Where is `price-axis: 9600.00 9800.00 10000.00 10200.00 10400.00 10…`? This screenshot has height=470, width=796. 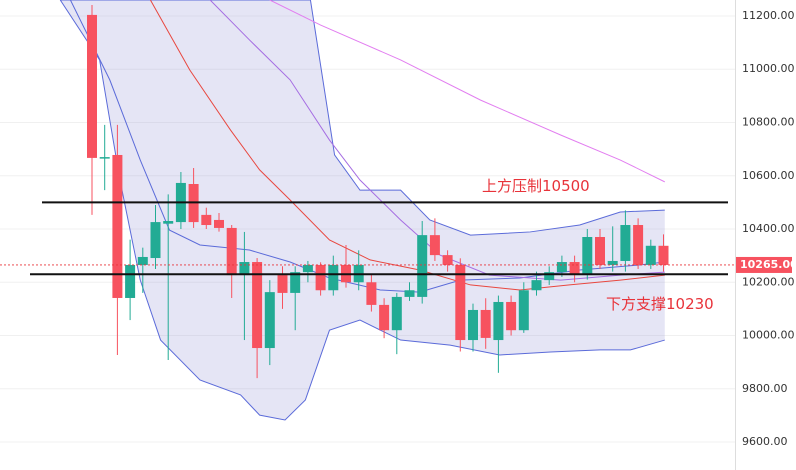
price-axis: 9600.00 9800.00 10000.00 10200.00 10400.00 10… is located at coordinates (766, 228).